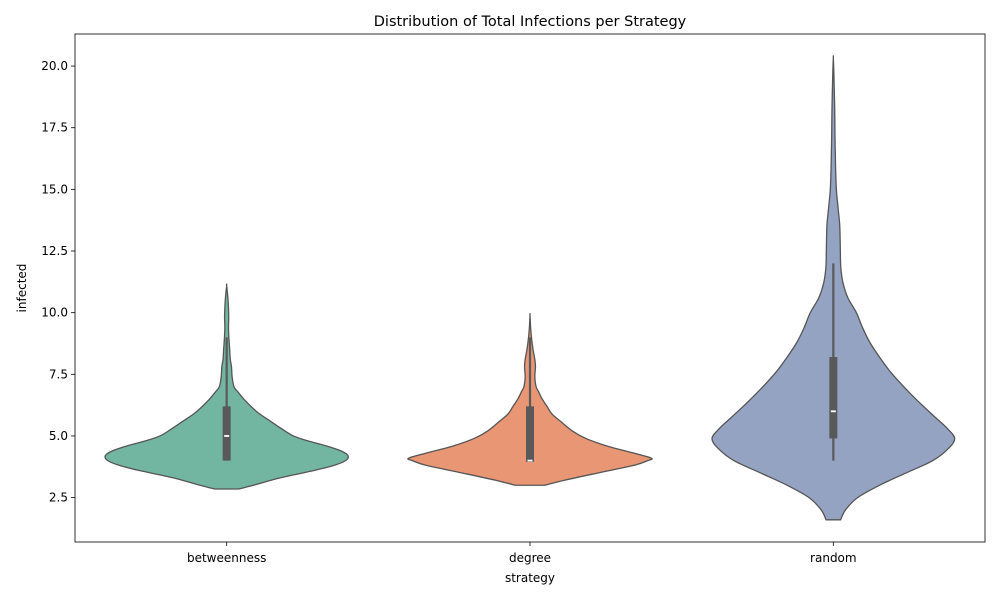  Describe the element at coordinates (54, 66) in the screenshot. I see `y-tick-label: 20.0` at that location.